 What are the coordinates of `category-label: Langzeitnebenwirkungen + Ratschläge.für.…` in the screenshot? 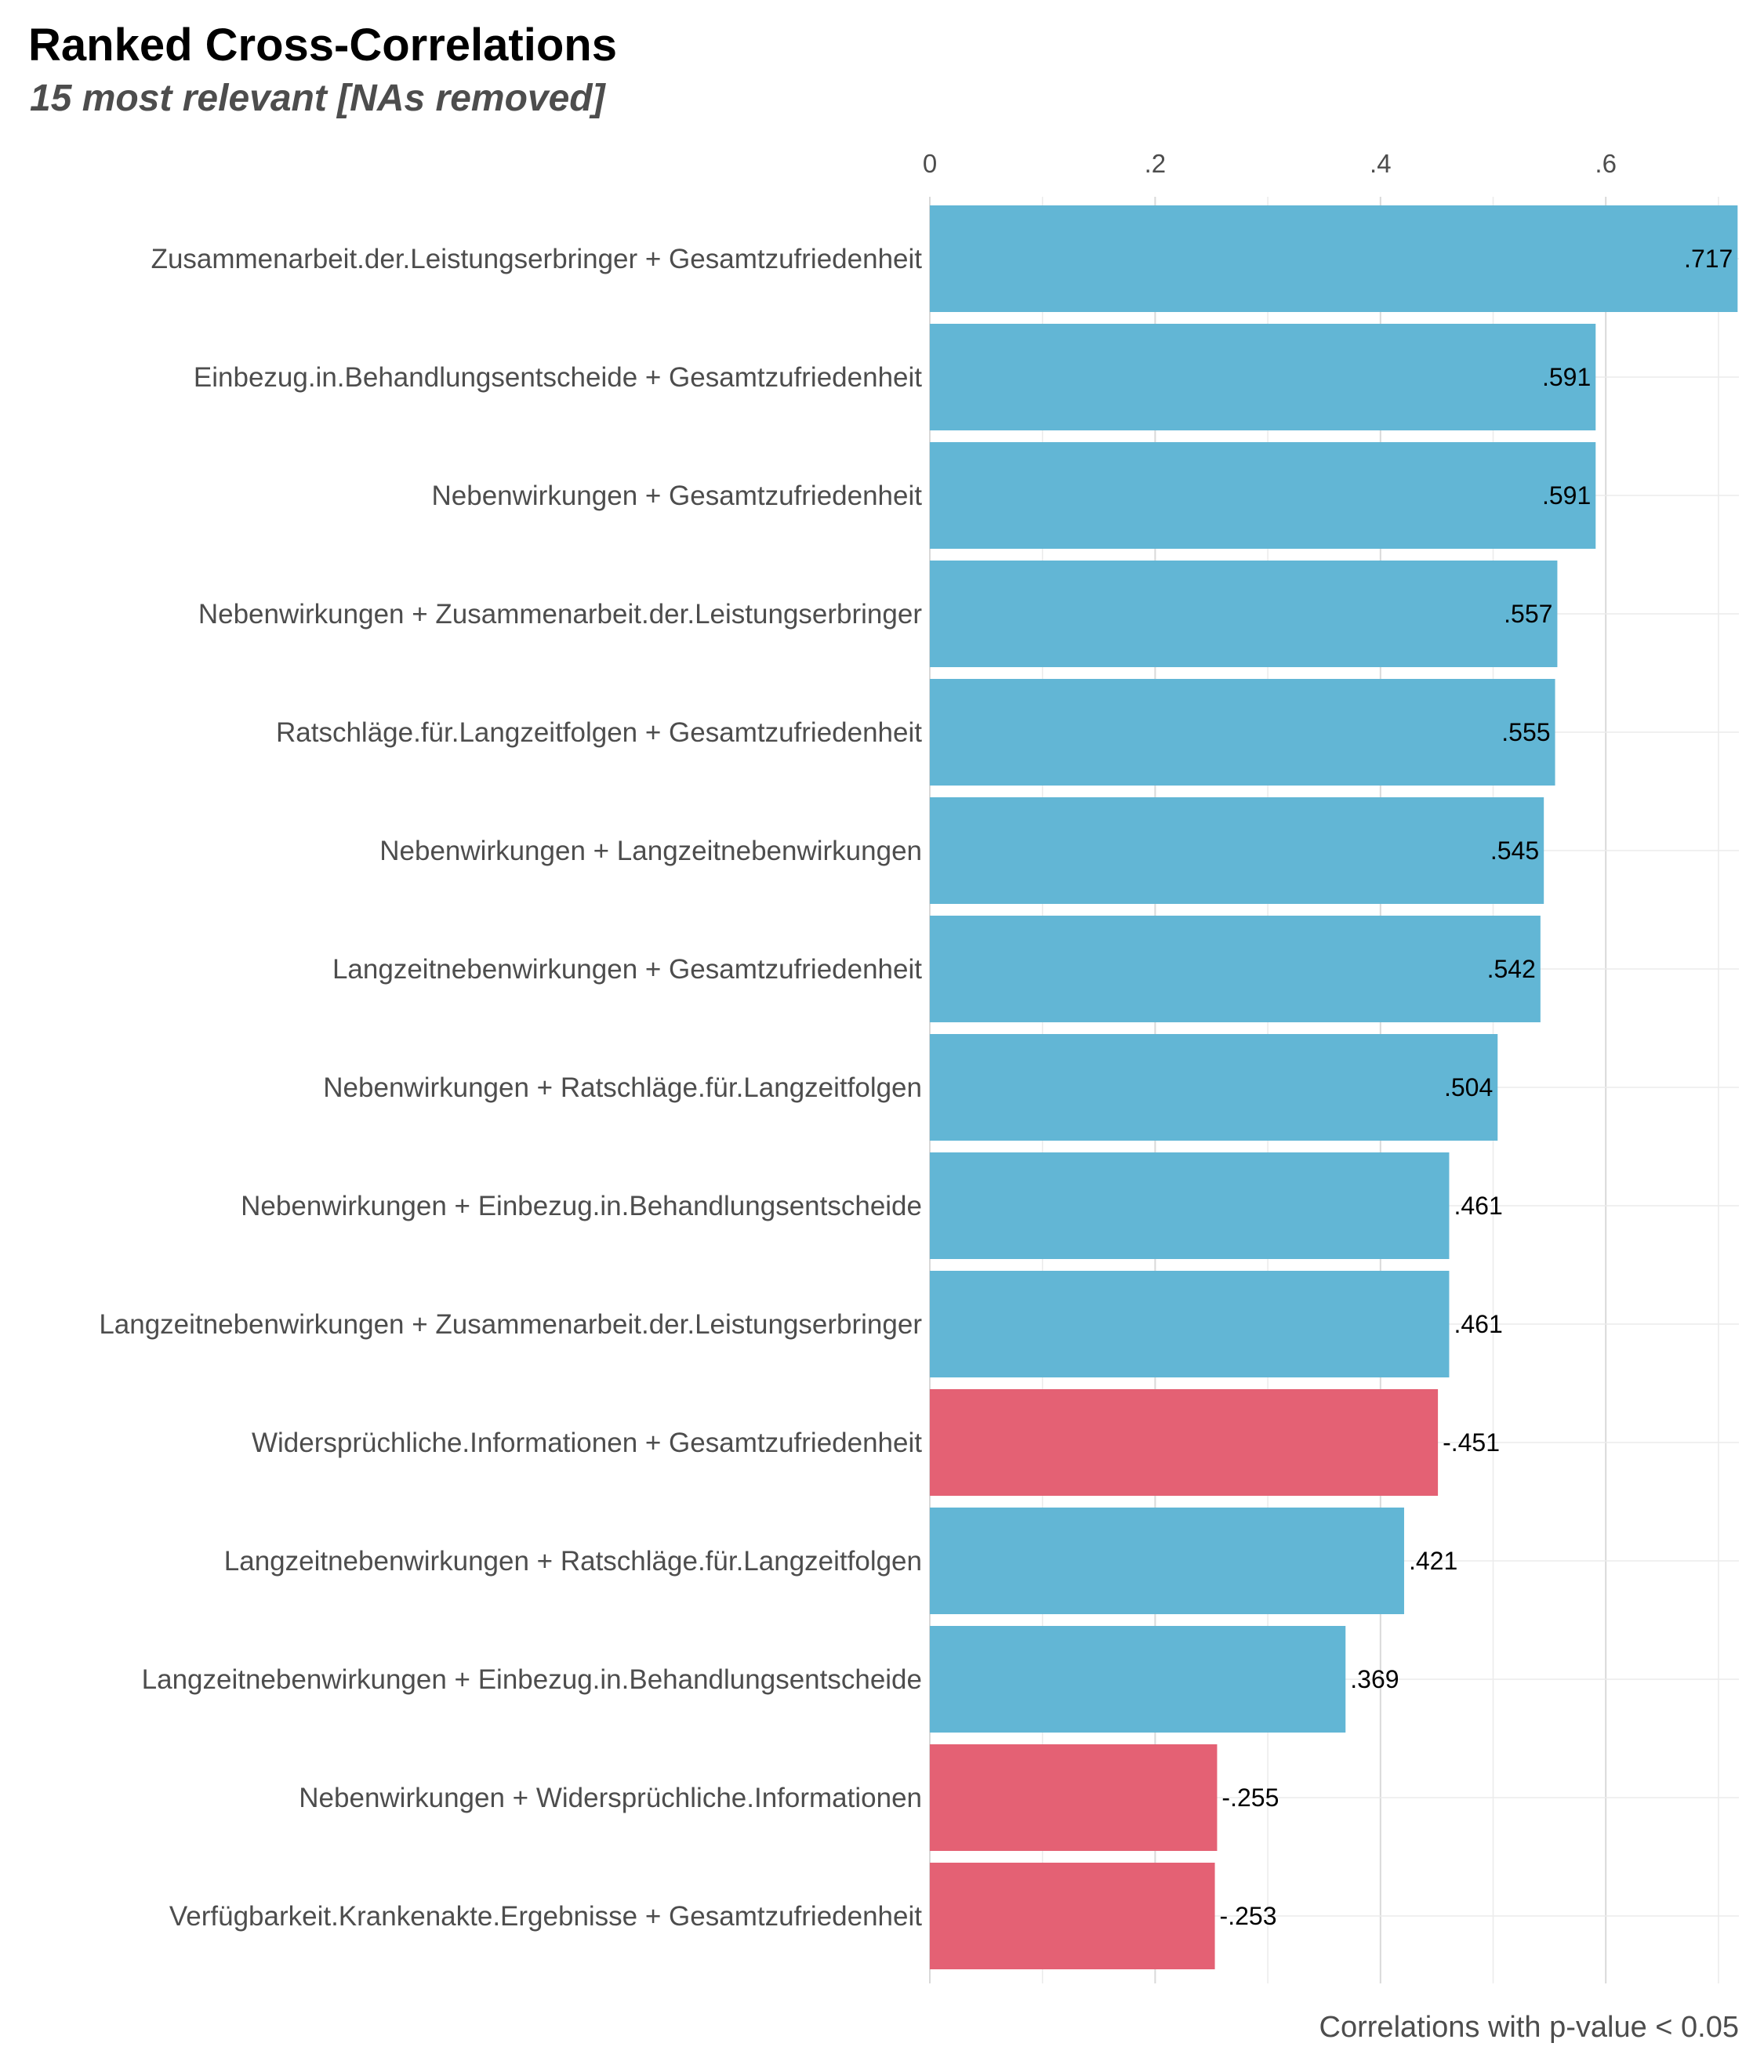 It's located at (573, 1561).